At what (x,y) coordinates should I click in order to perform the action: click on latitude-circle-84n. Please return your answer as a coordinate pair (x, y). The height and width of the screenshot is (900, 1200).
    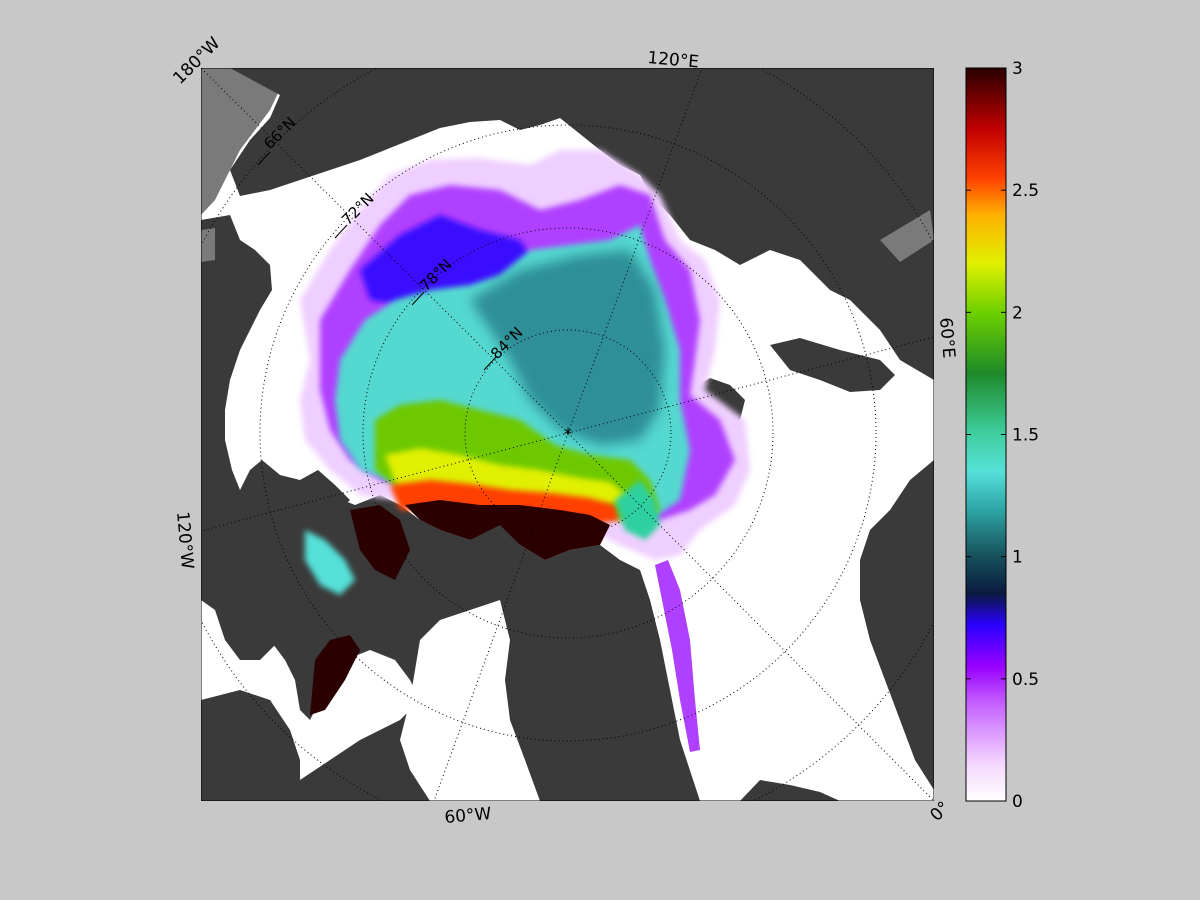
    Looking at the image, I should click on (568, 433).